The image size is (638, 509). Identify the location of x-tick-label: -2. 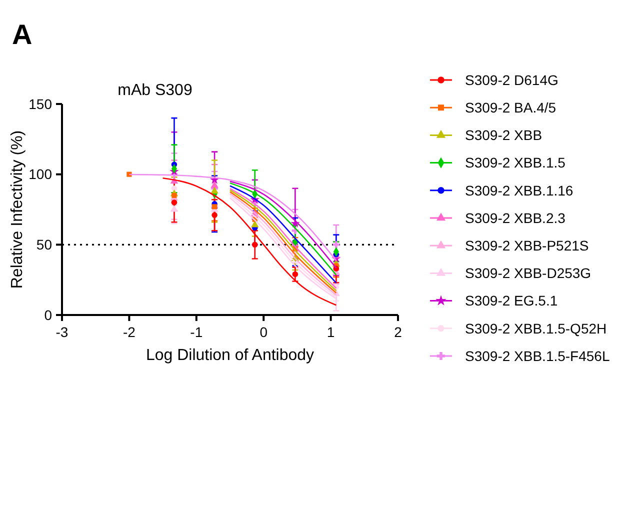
(129, 332).